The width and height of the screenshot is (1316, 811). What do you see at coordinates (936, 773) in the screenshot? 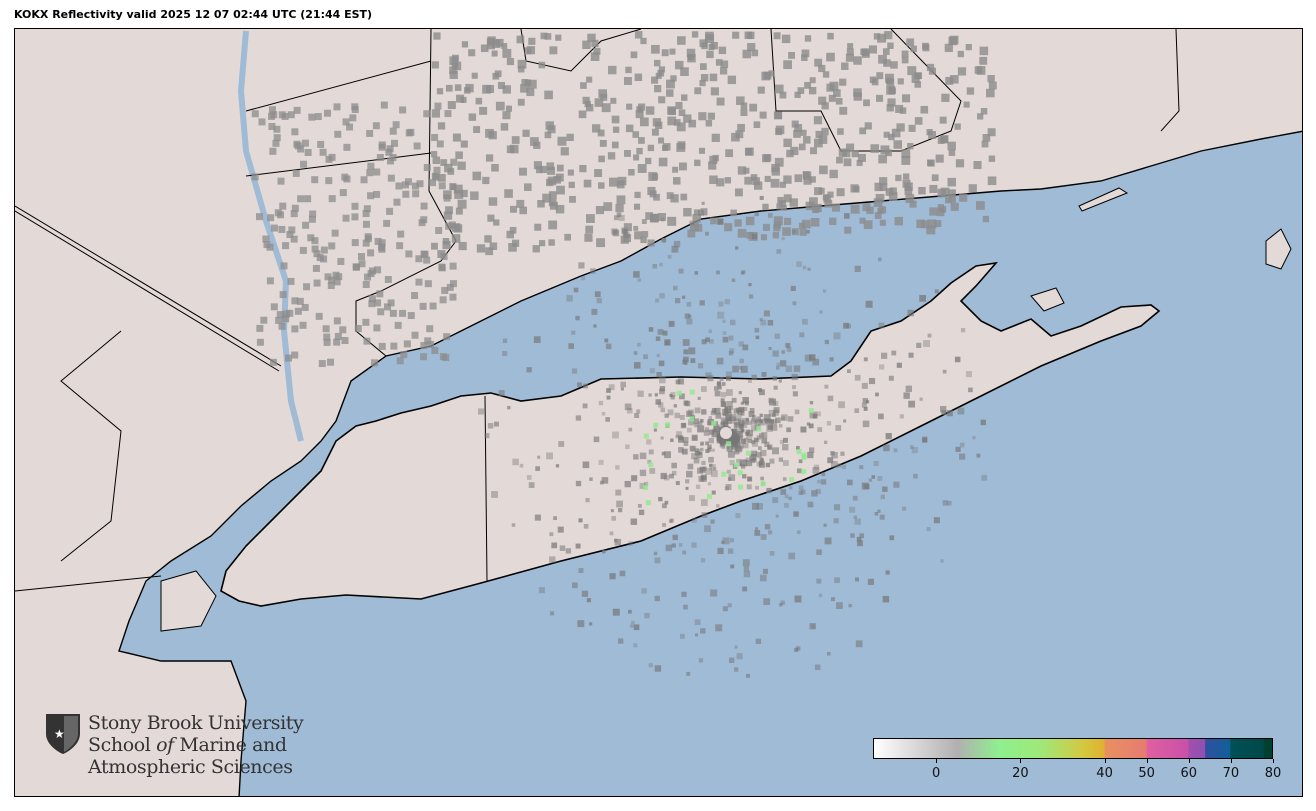
I see `colorbar-tick-label: 0` at bounding box center [936, 773].